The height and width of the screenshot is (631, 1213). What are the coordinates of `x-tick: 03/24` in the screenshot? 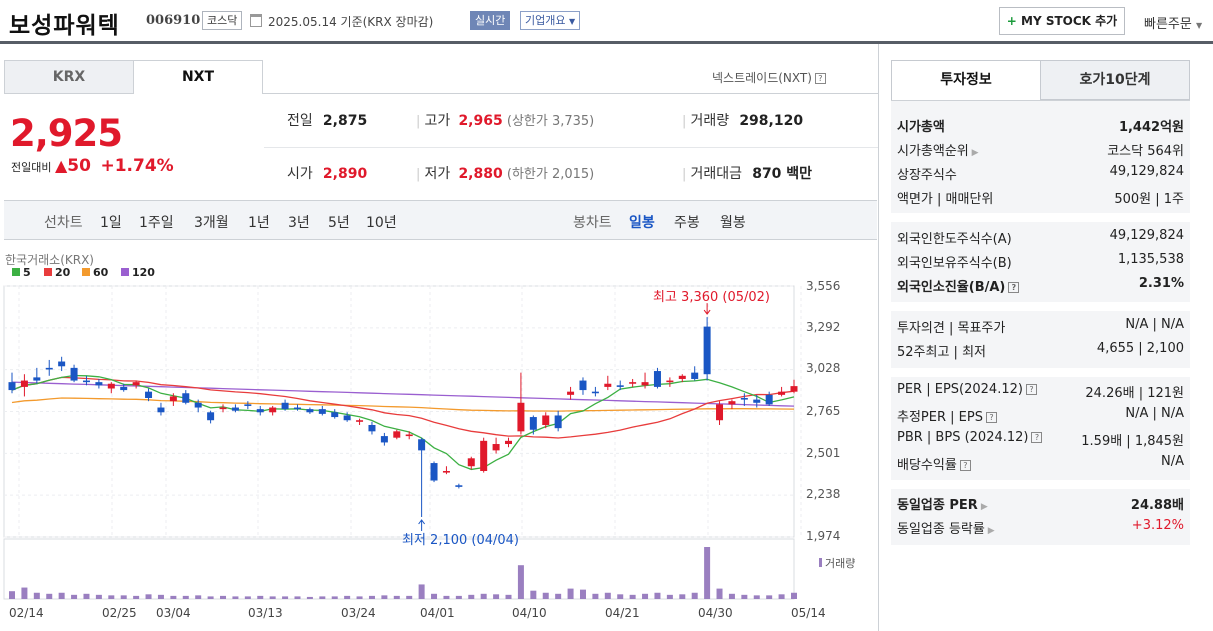 It's located at (358, 613).